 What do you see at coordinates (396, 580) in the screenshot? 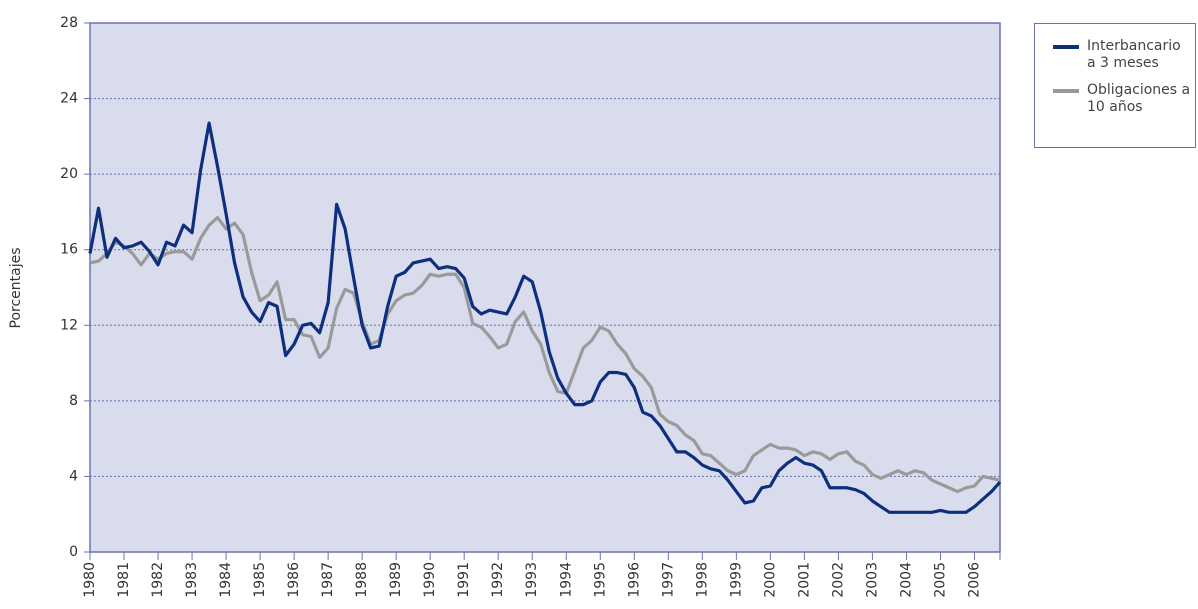
I see `x-tick-label: 1989` at bounding box center [396, 580].